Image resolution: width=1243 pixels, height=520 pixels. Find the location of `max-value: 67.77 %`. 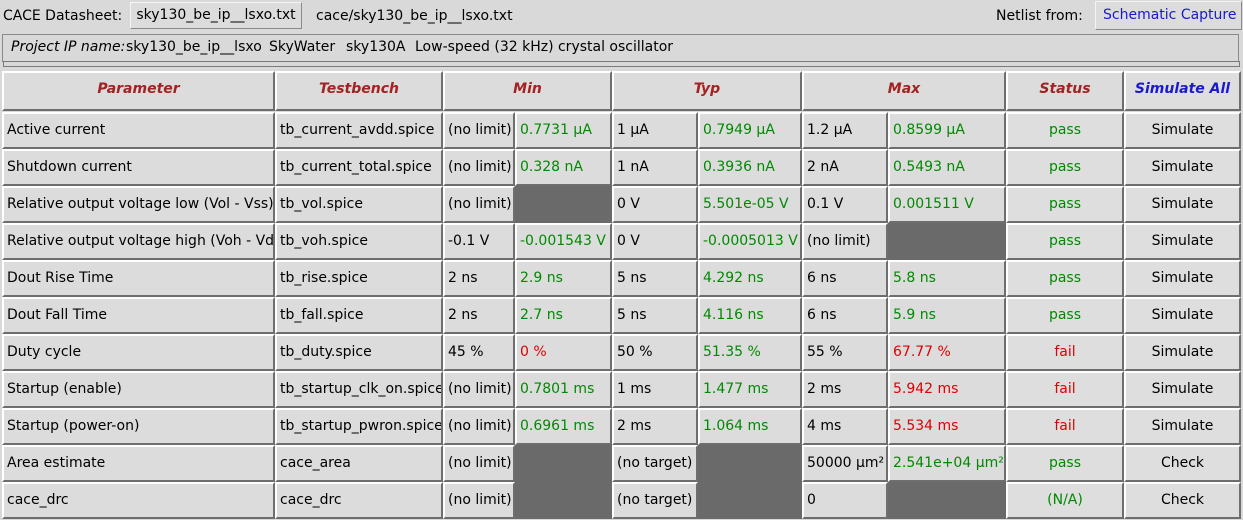

max-value: 67.77 % is located at coordinates (947, 352).